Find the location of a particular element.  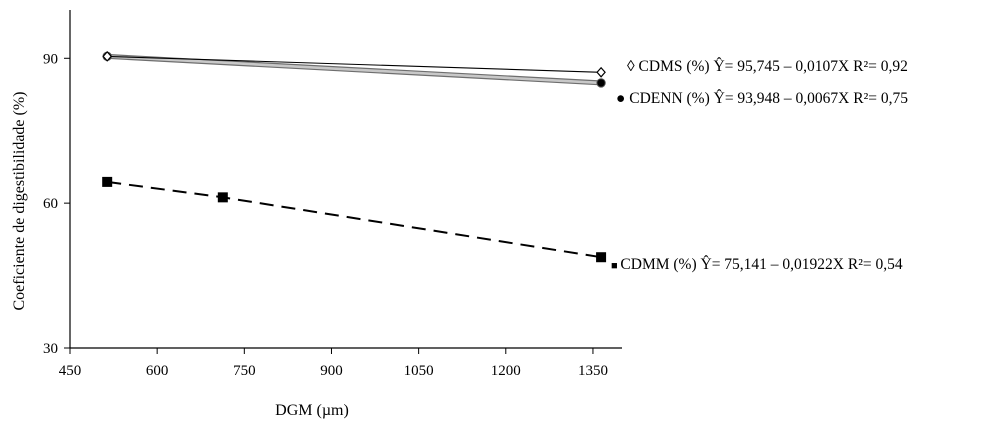

series-cdms is located at coordinates (354, 64).